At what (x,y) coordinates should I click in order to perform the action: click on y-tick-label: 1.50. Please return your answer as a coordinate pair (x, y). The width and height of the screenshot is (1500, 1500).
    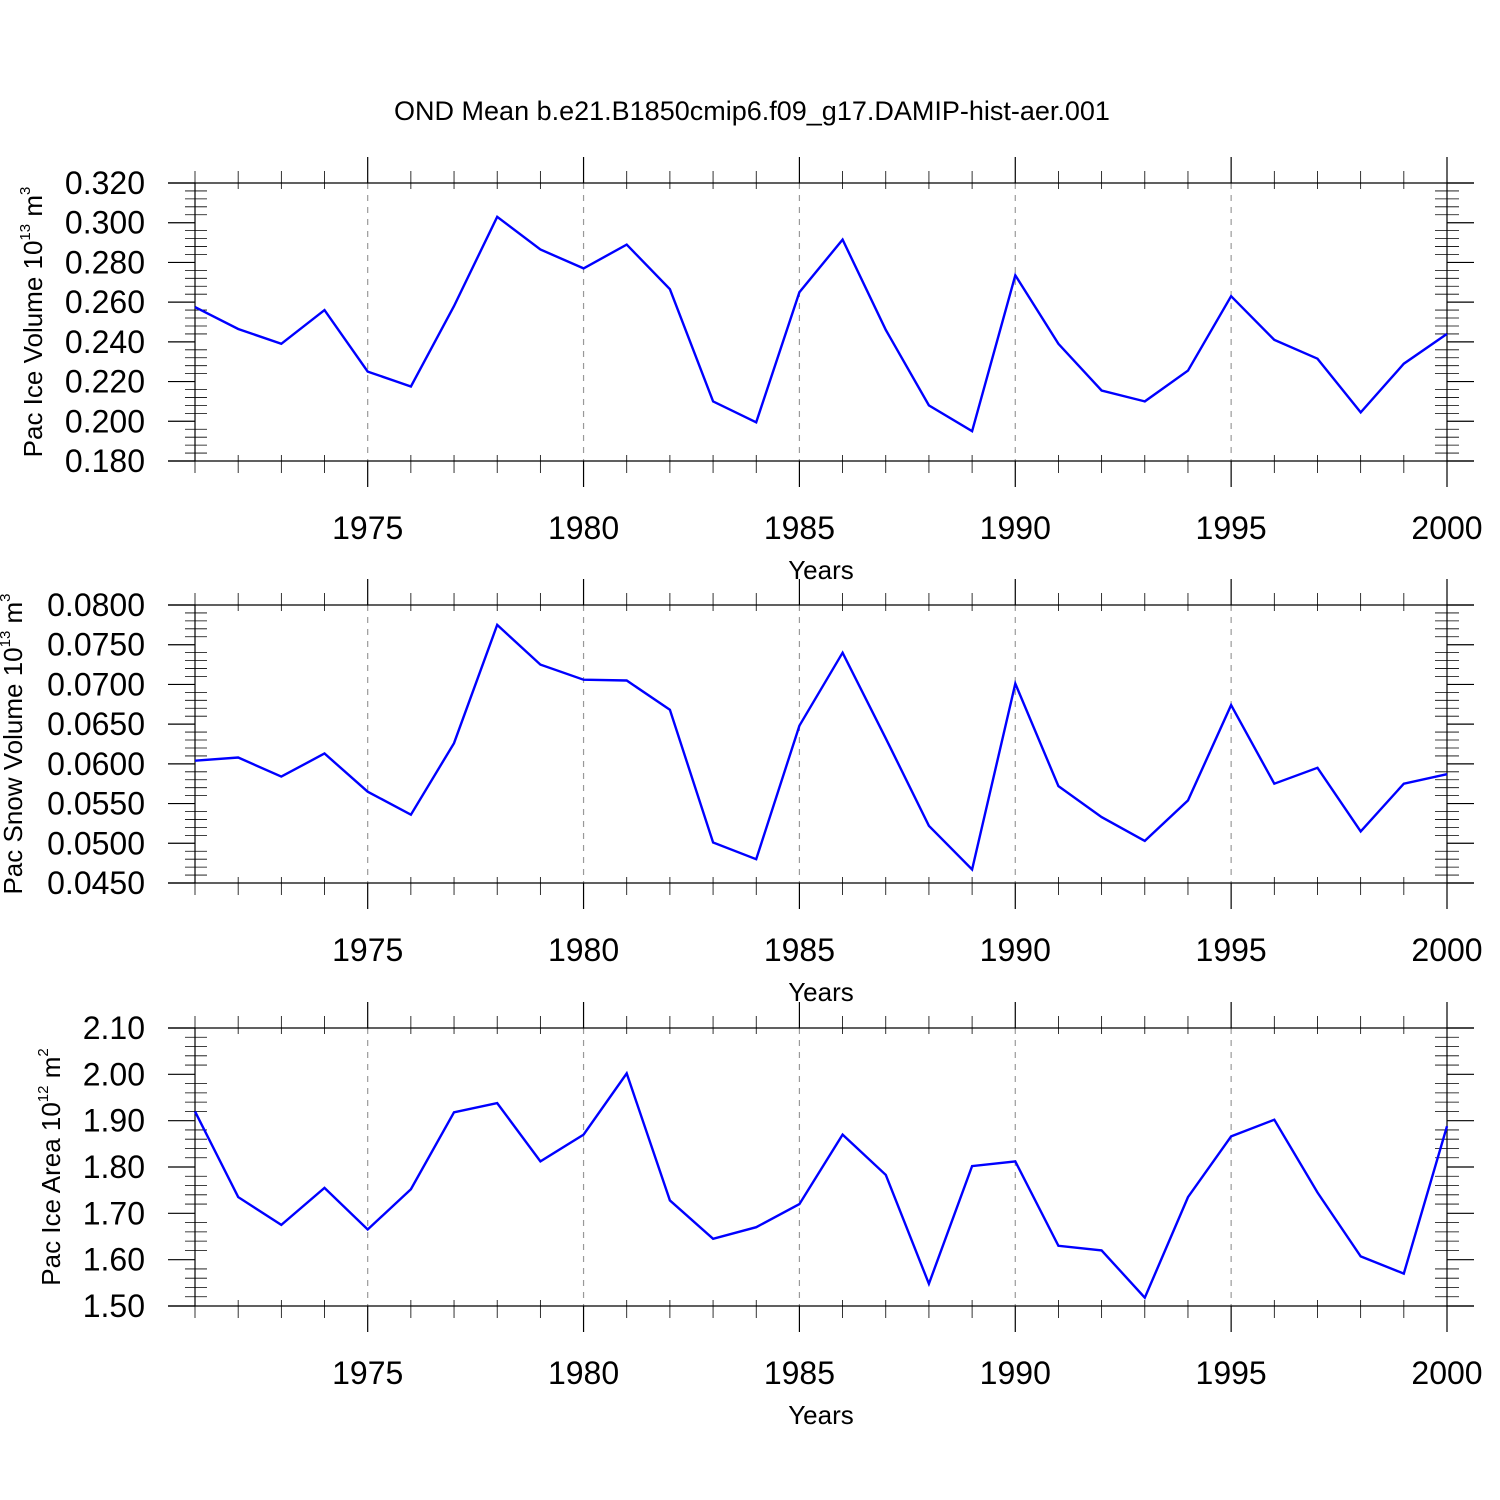
    Looking at the image, I should click on (114, 1306).